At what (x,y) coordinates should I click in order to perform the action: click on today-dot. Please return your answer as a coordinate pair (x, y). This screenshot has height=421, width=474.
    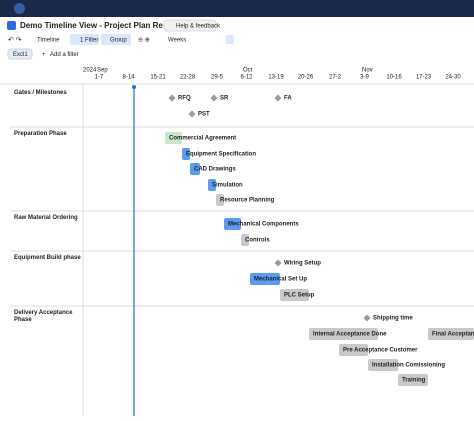
    Looking at the image, I should click on (134, 87).